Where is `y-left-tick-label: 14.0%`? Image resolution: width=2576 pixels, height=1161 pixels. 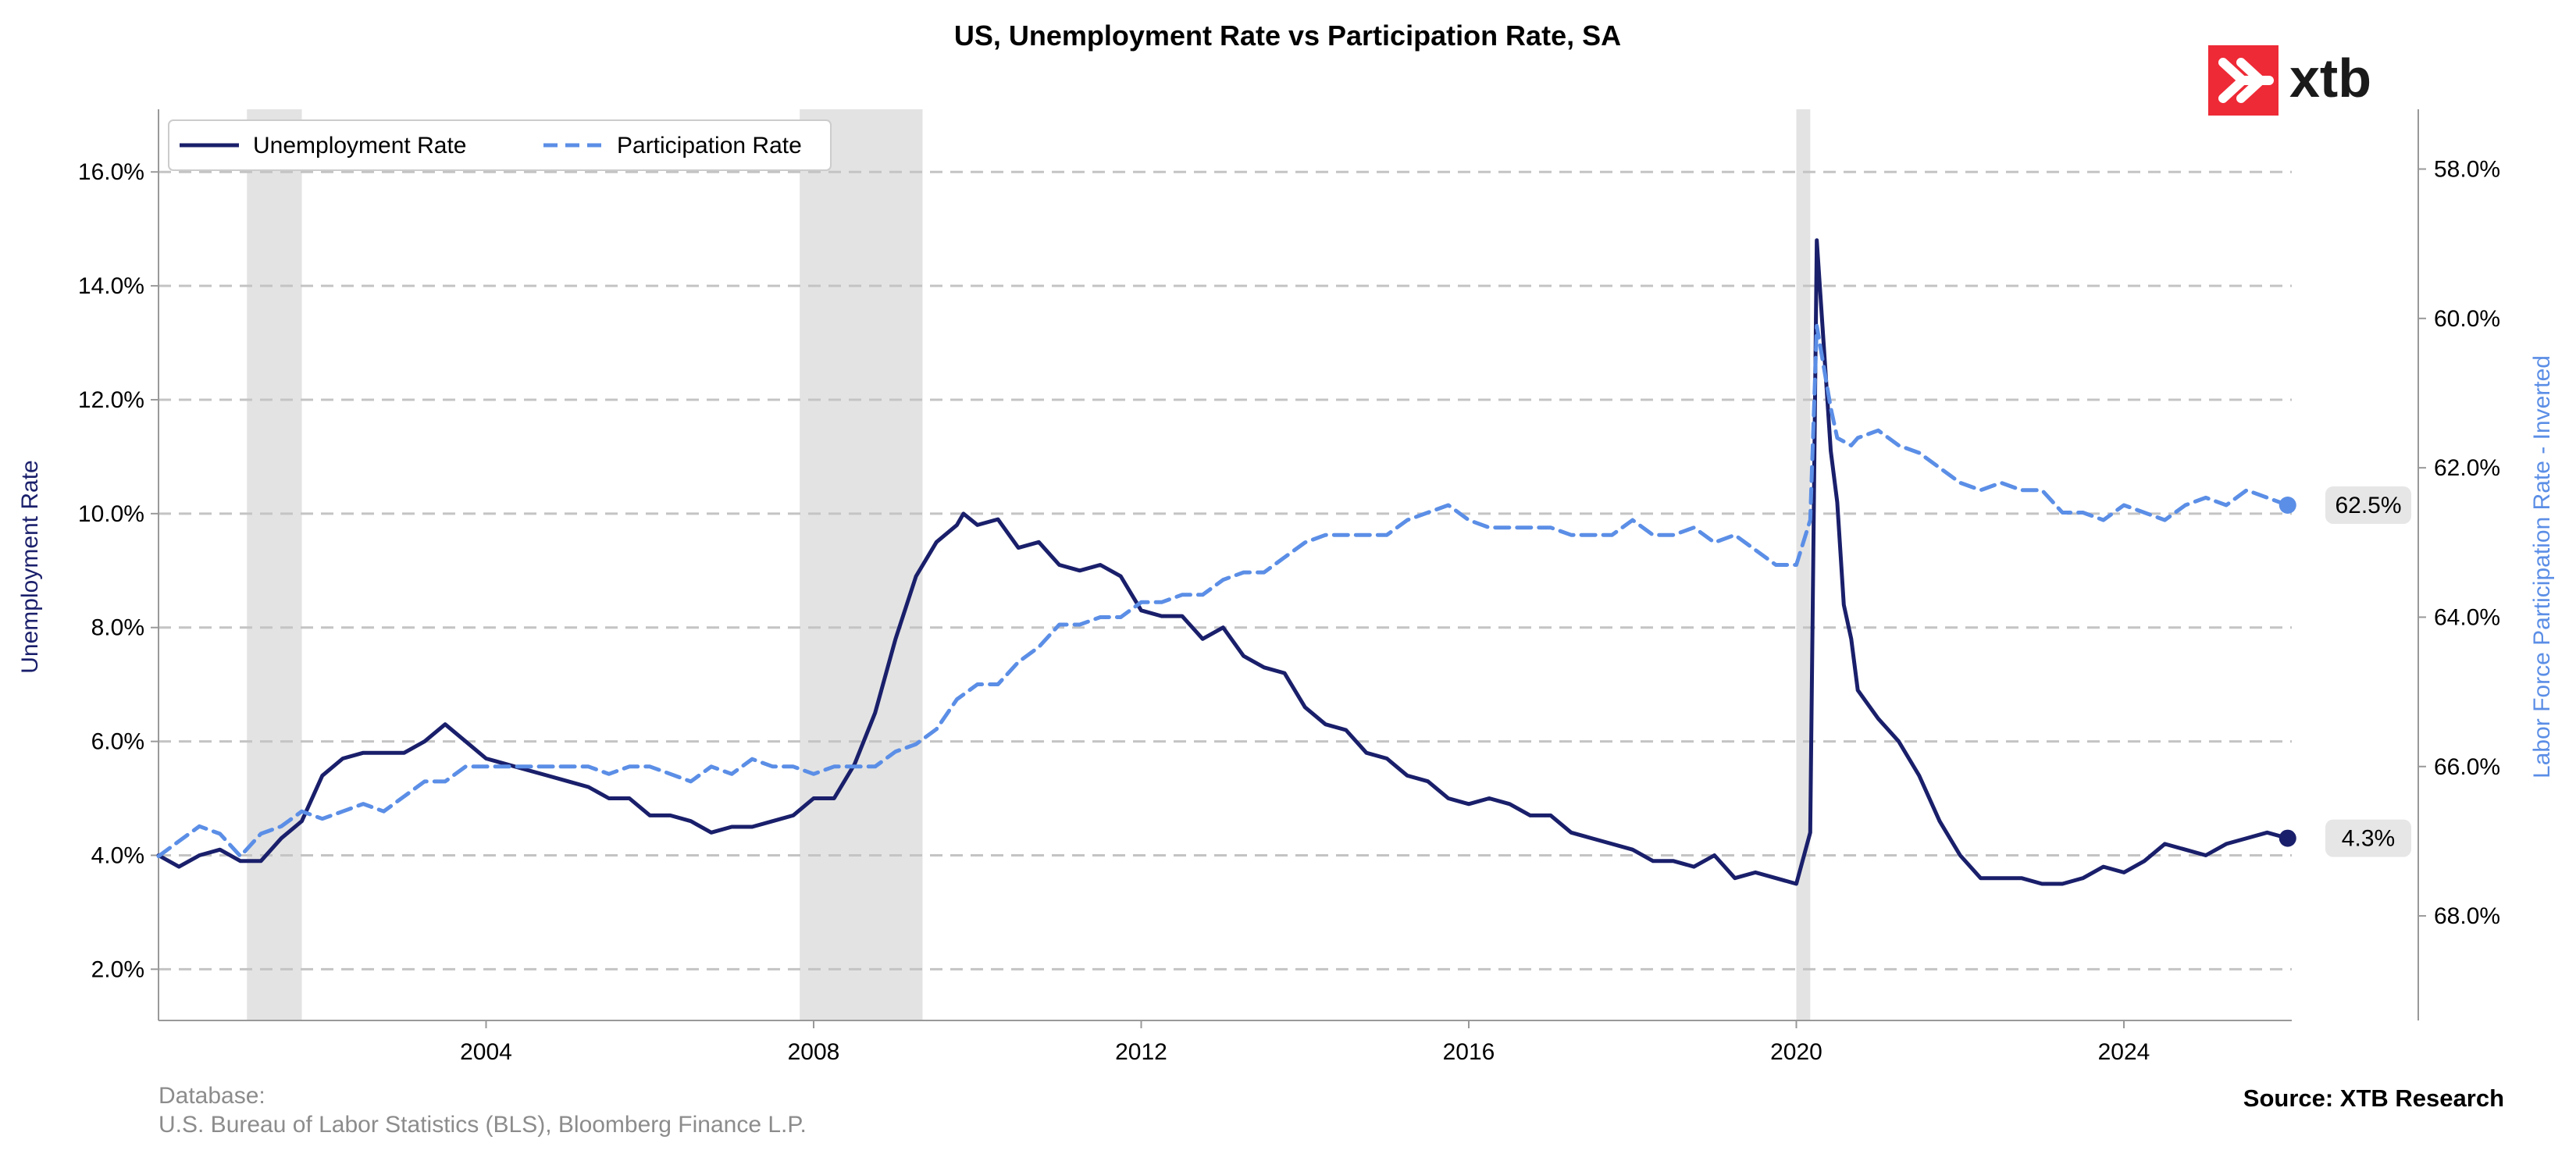
y-left-tick-label: 14.0% is located at coordinates (111, 286).